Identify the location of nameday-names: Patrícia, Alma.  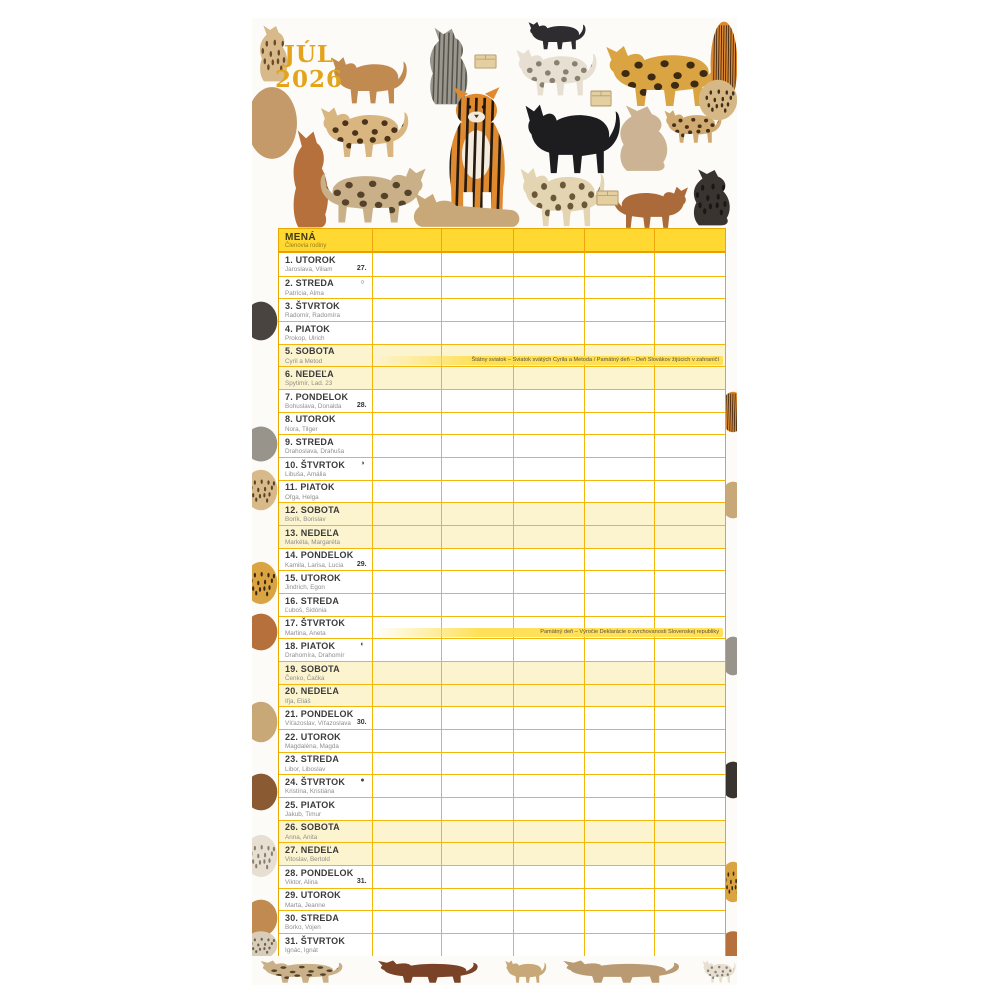
(304, 293).